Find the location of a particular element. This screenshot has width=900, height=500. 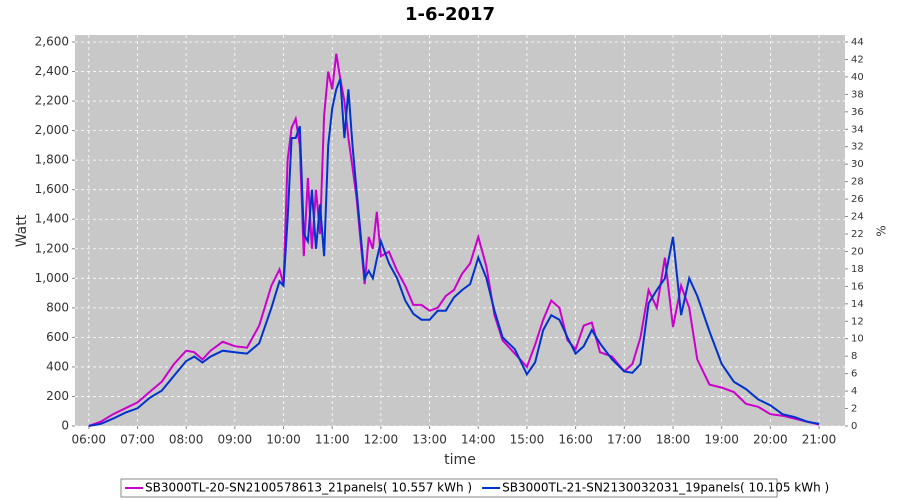

y2-tick-label: 10 is located at coordinates (857, 339).